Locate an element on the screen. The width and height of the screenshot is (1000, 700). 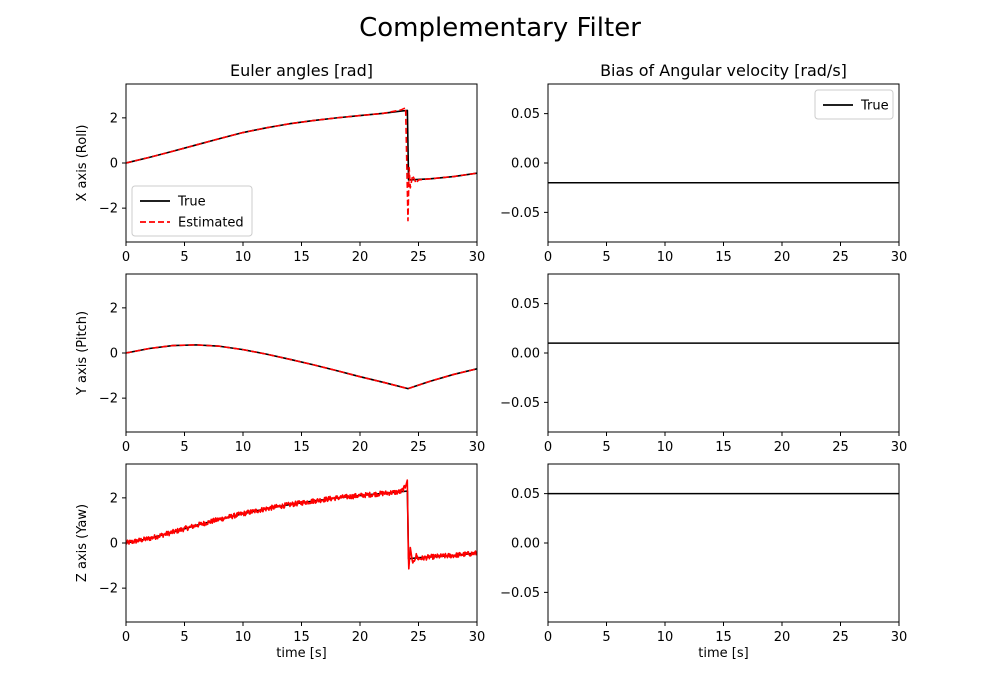
subplot-4: 0 5 10 15 20 25 30 0.05 0.00 −0.05 is located at coordinates (704, 364).